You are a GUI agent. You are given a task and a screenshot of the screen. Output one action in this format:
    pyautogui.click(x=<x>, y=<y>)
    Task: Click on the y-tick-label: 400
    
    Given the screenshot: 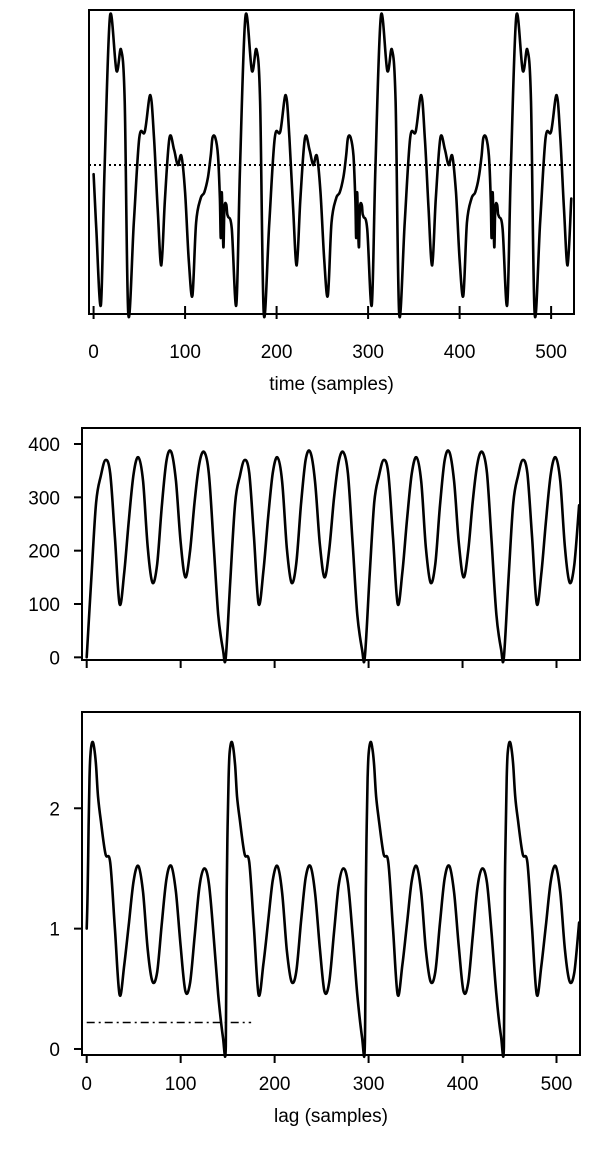 What is the action you would take?
    pyautogui.click(x=44, y=445)
    